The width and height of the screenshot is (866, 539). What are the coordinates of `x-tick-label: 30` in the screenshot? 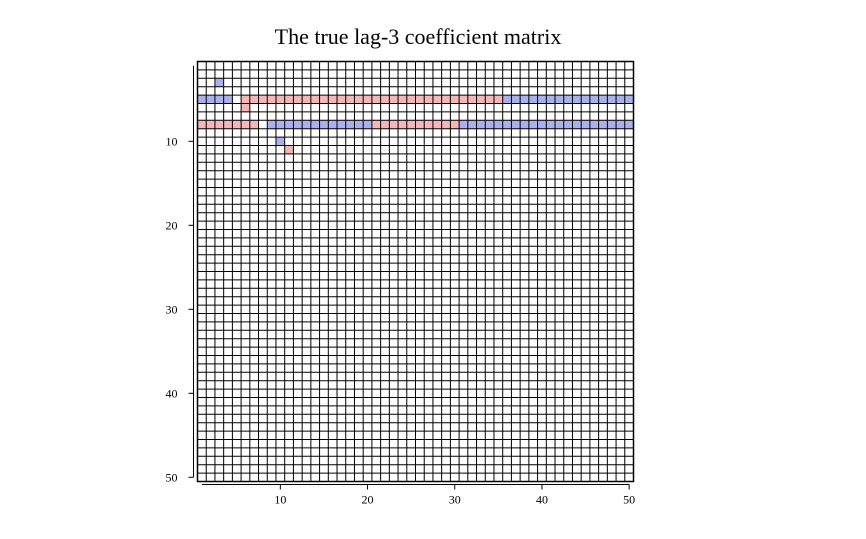 It's located at (455, 500).